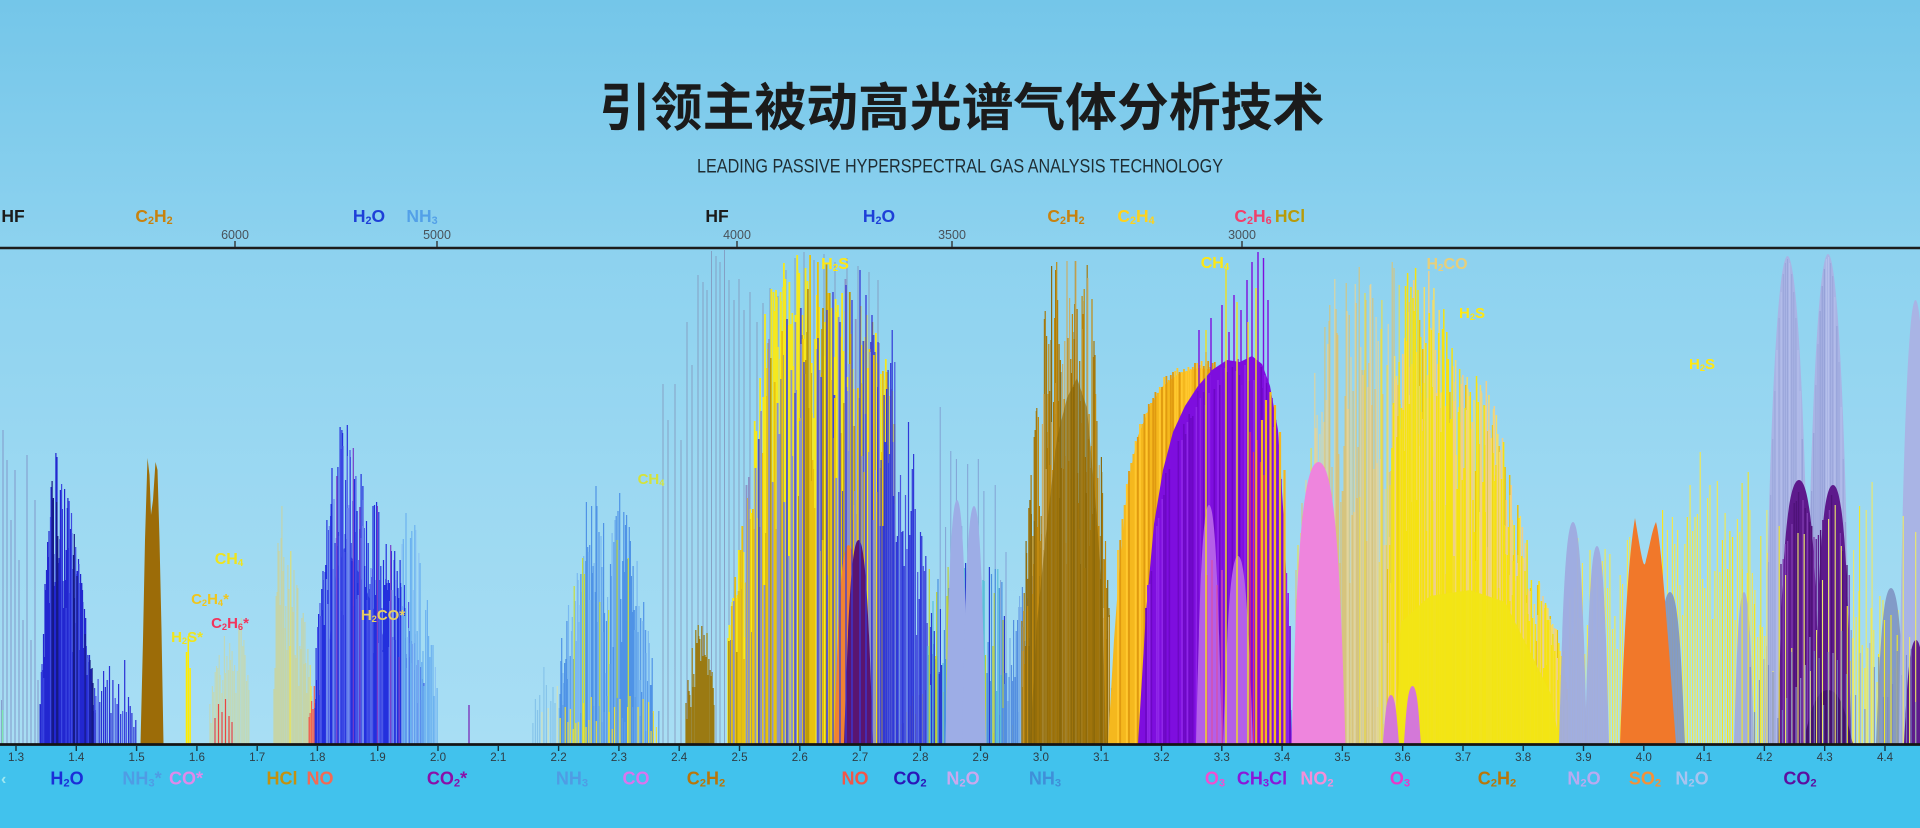 The width and height of the screenshot is (1920, 828). What do you see at coordinates (210, 599) in the screenshot?
I see `svg-text: C2H4*` at bounding box center [210, 599].